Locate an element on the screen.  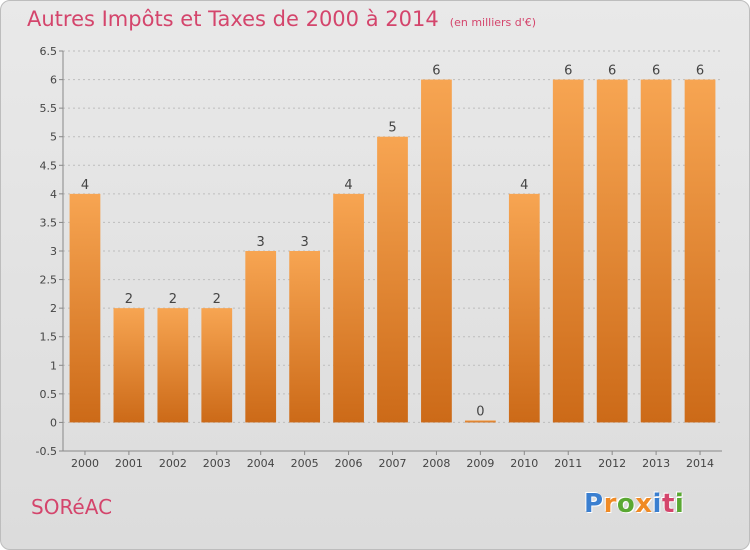
y-tick-label: 5.5 is located at coordinates (49, 108).